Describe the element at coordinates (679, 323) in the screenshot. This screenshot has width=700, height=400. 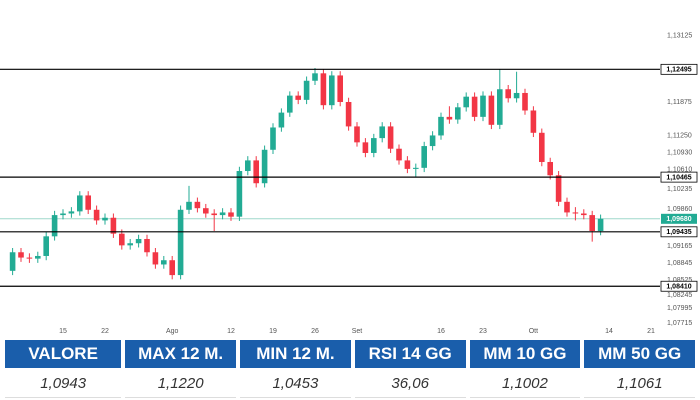
I see `y-tick-label: 1,07715` at that location.